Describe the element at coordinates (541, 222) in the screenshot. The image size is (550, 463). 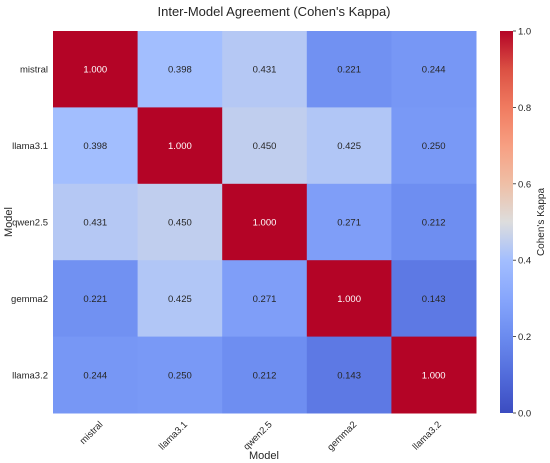
I see `colorbar-label: Cohen's Kappa` at that location.